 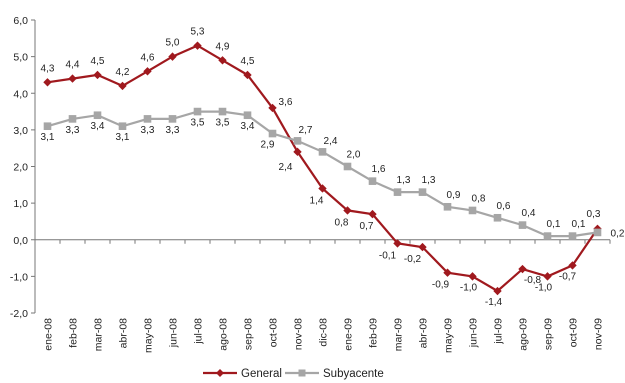 I want to click on legend-marker-subyacente, so click(x=302, y=373).